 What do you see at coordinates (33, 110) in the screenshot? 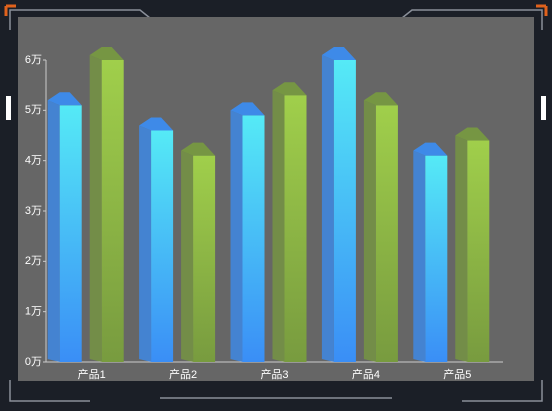
I see `y-tick-label: 5万` at bounding box center [33, 110].